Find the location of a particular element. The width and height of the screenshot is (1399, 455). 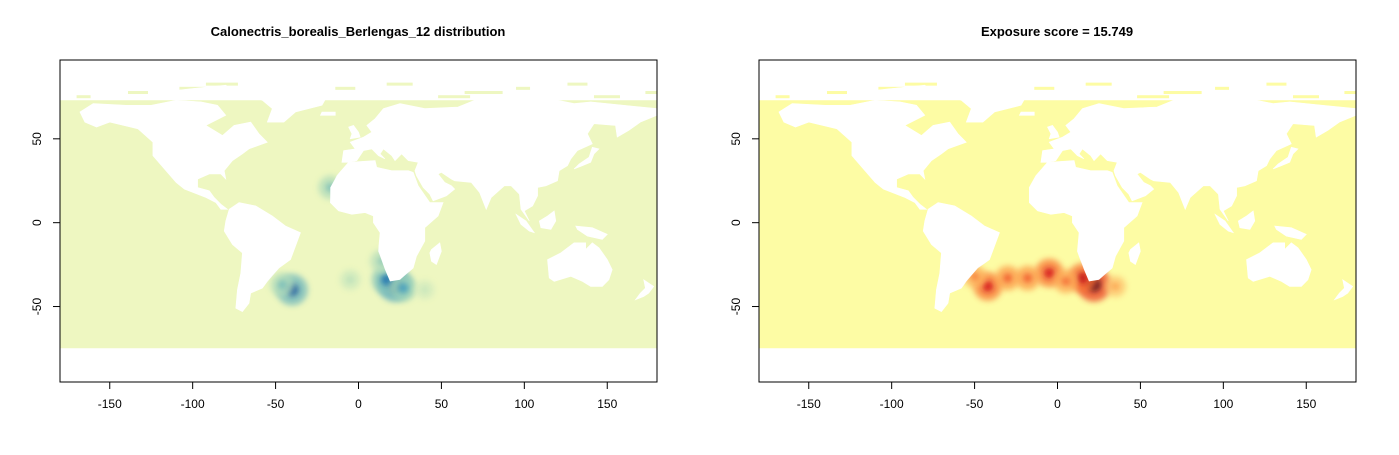

right-x-tick-label: -150 is located at coordinates (809, 404).